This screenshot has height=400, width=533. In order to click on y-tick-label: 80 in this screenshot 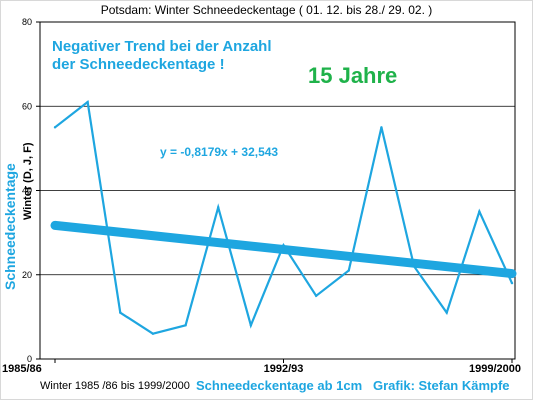, I will do `click(27, 22)`.